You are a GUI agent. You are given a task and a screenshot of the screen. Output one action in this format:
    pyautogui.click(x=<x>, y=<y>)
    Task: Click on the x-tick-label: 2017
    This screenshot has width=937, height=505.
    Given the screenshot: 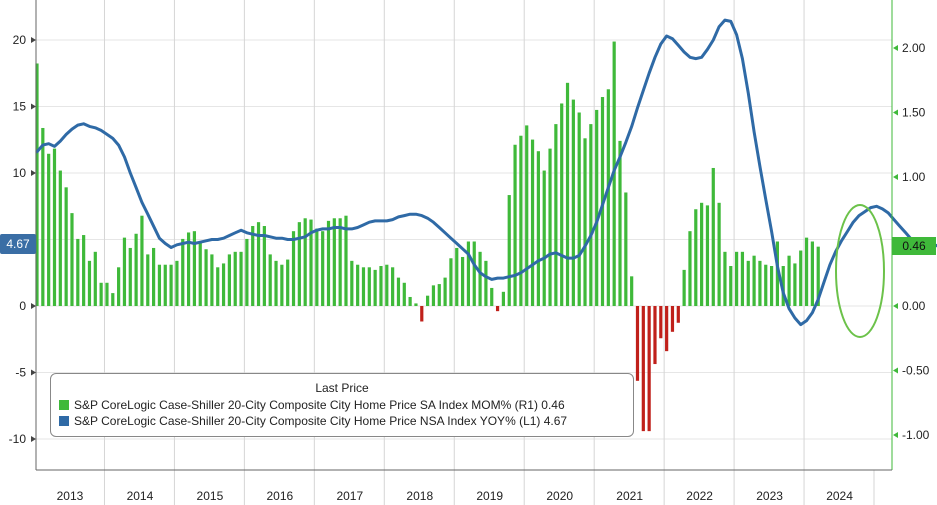 What is the action you would take?
    pyautogui.click(x=349, y=496)
    